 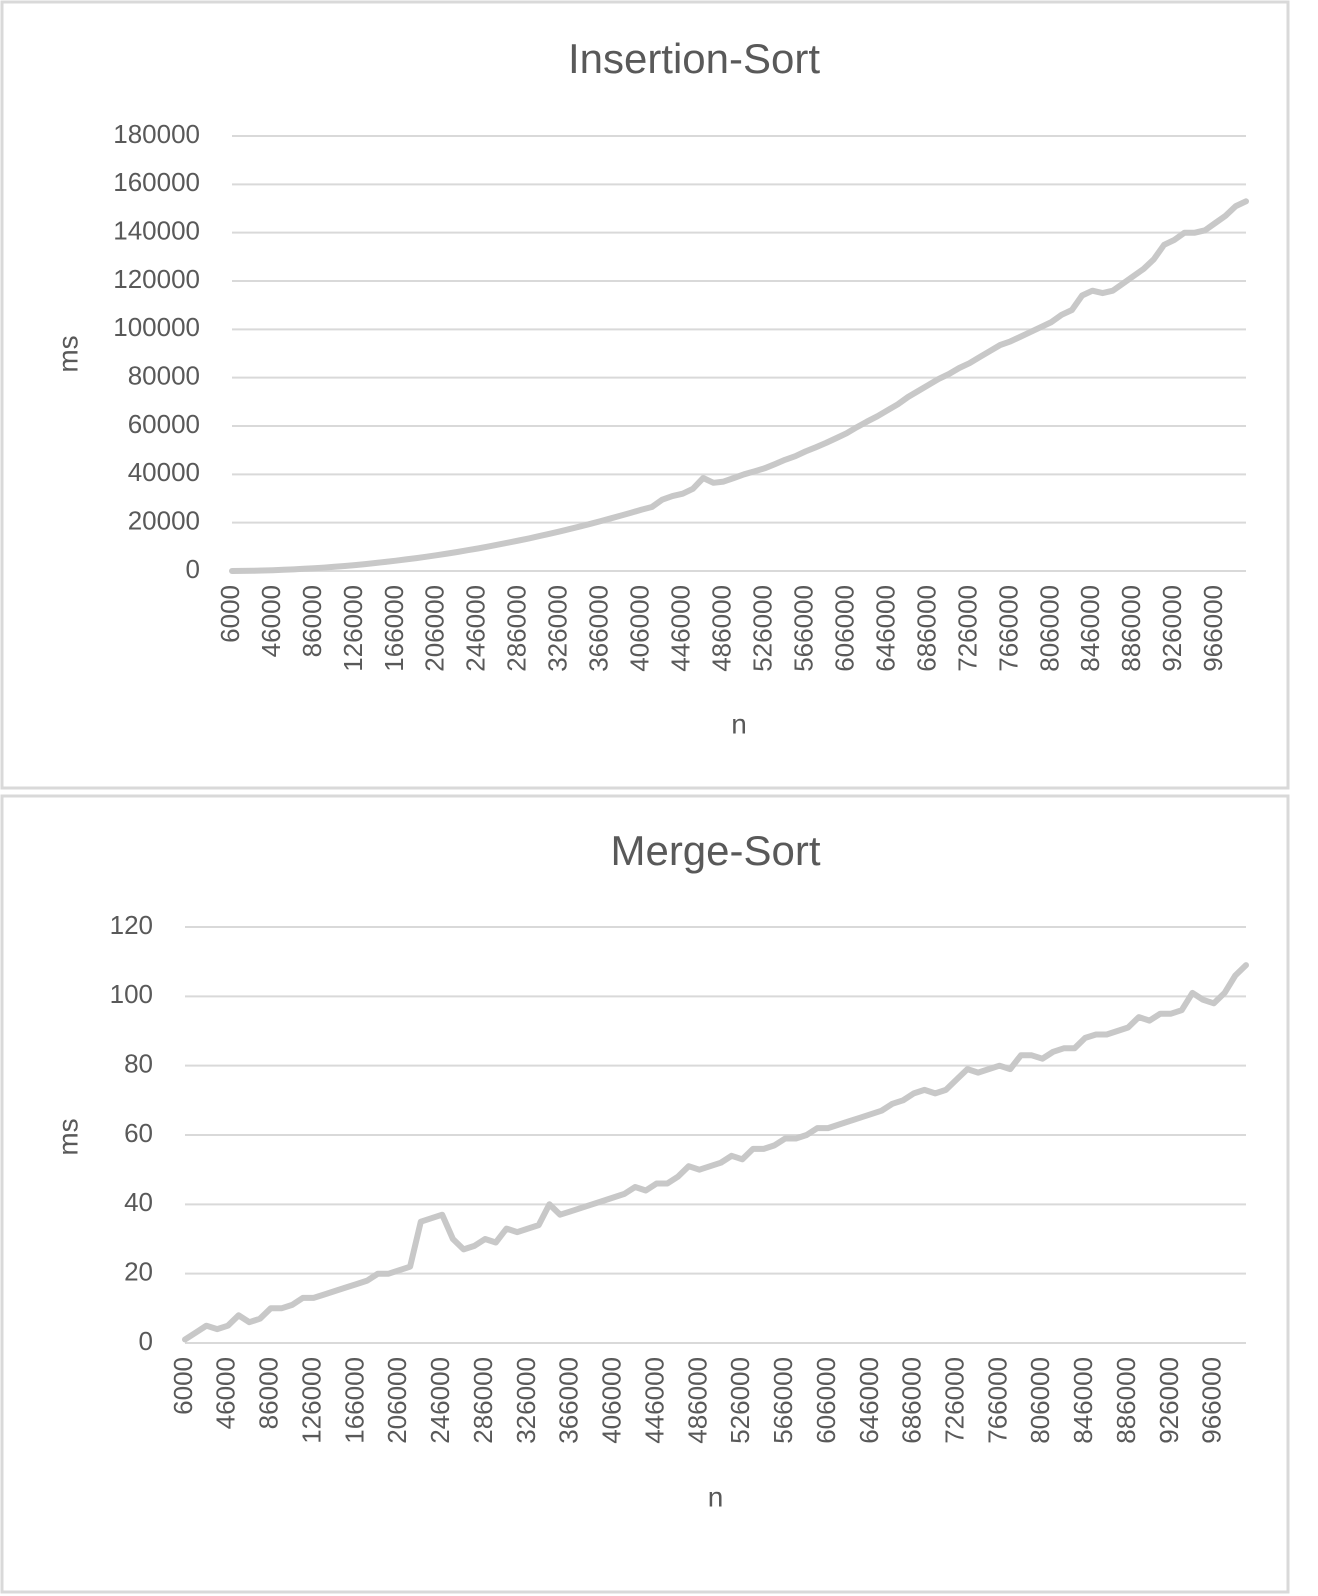 What do you see at coordinates (694, 58) in the screenshot?
I see `chart-title: Insertion-Sort` at bounding box center [694, 58].